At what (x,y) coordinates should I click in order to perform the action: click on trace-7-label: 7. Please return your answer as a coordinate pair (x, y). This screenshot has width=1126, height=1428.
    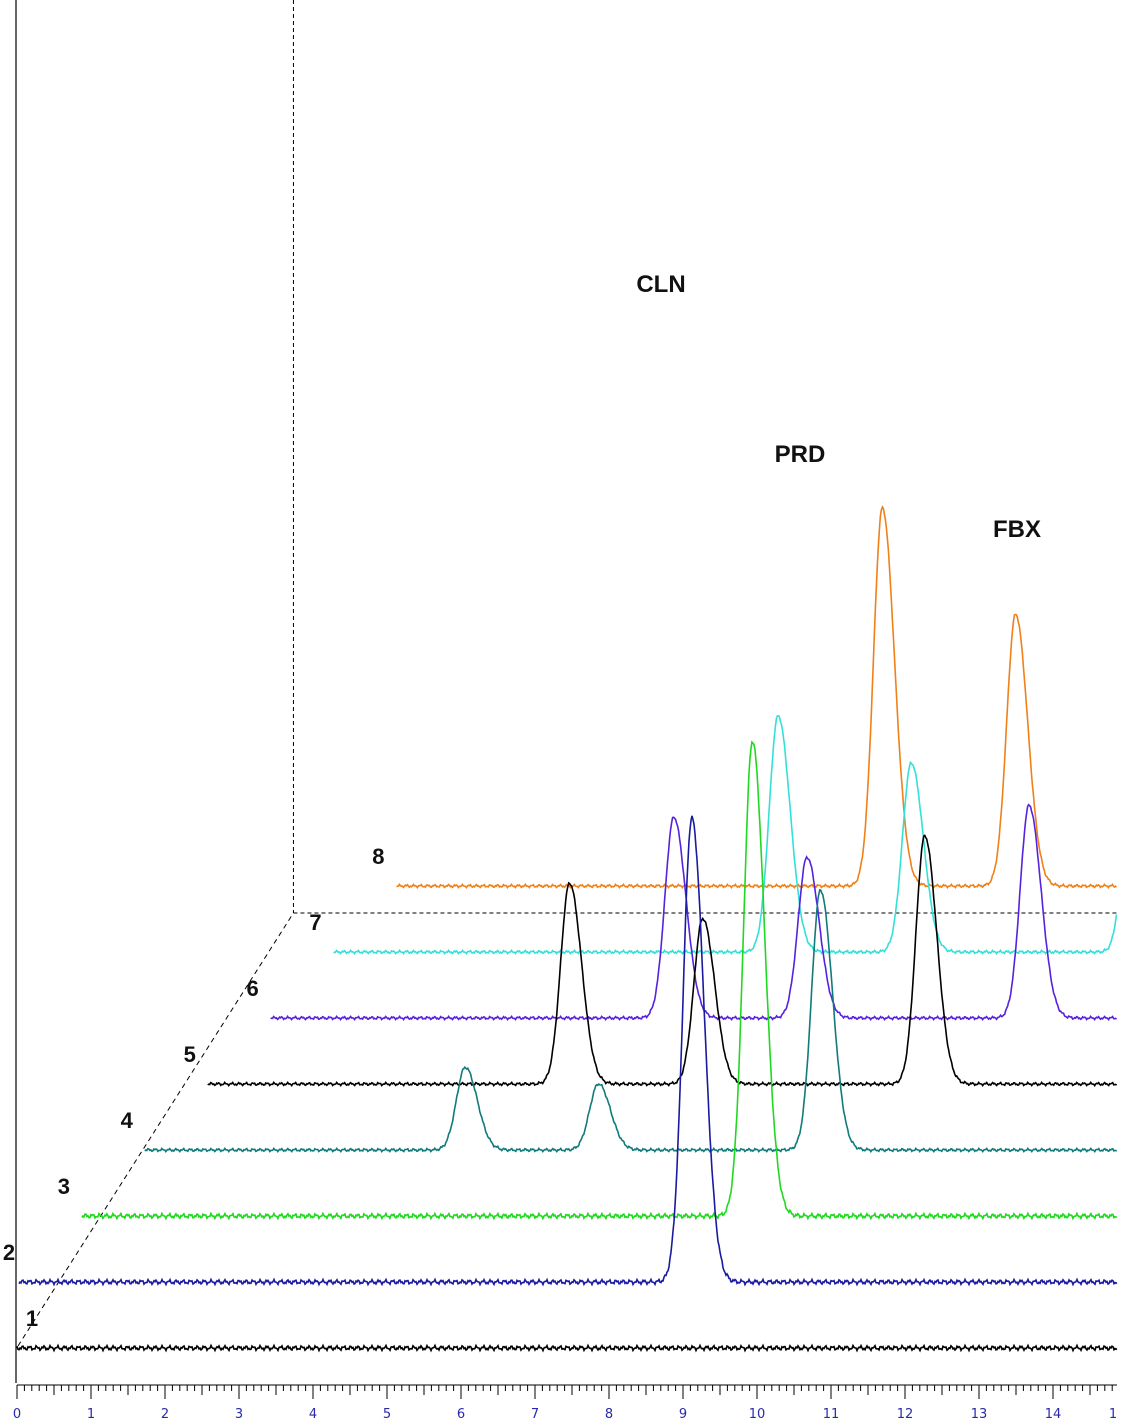
    Looking at the image, I should click on (315, 922).